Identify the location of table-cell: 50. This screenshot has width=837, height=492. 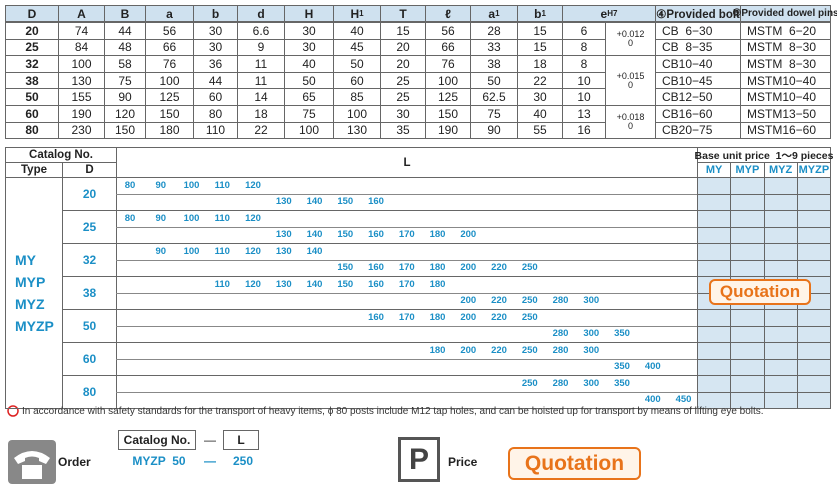
(357, 64).